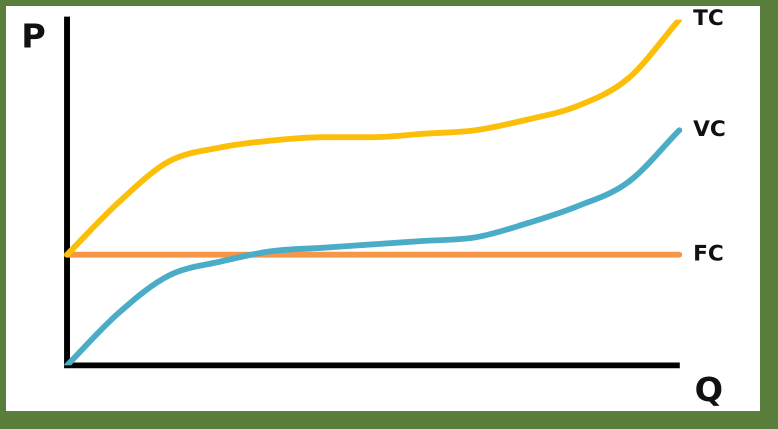  Describe the element at coordinates (33, 36) in the screenshot. I see `y-axis-title: P` at that location.